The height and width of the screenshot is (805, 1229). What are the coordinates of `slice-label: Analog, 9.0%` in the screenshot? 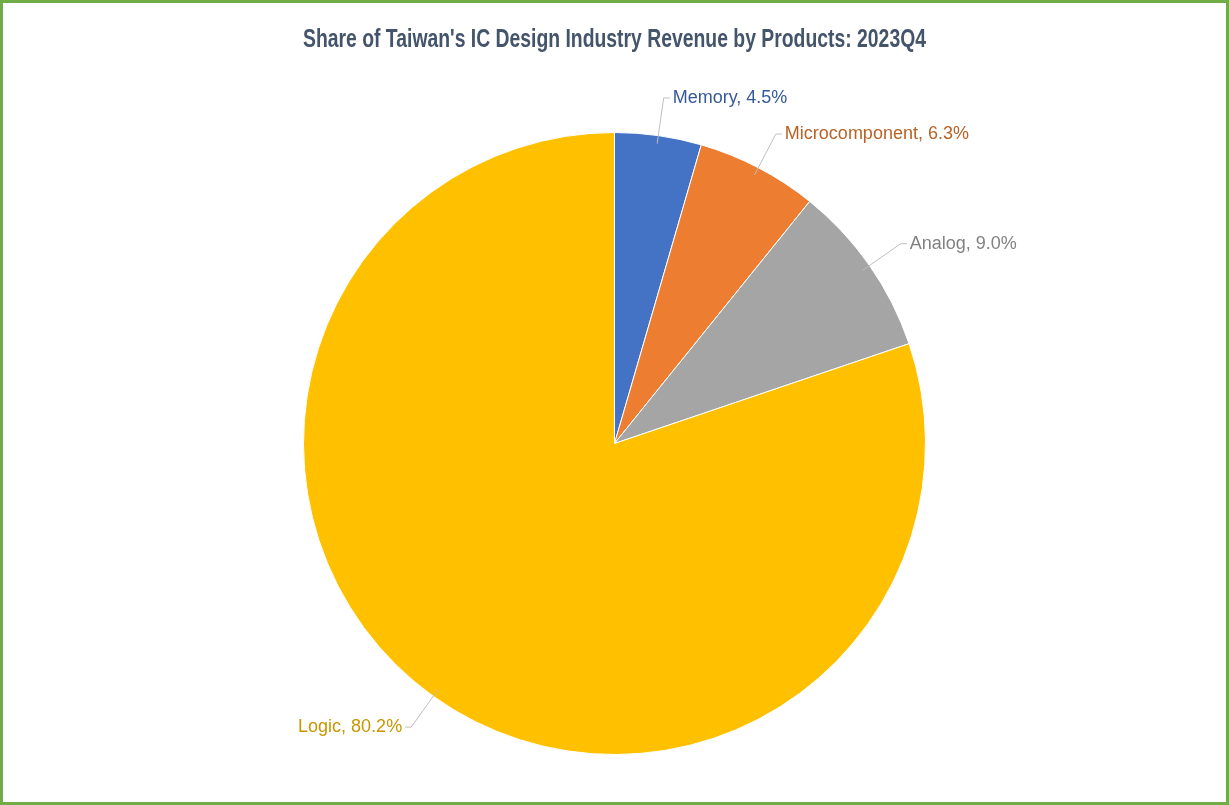 It's located at (963, 242).